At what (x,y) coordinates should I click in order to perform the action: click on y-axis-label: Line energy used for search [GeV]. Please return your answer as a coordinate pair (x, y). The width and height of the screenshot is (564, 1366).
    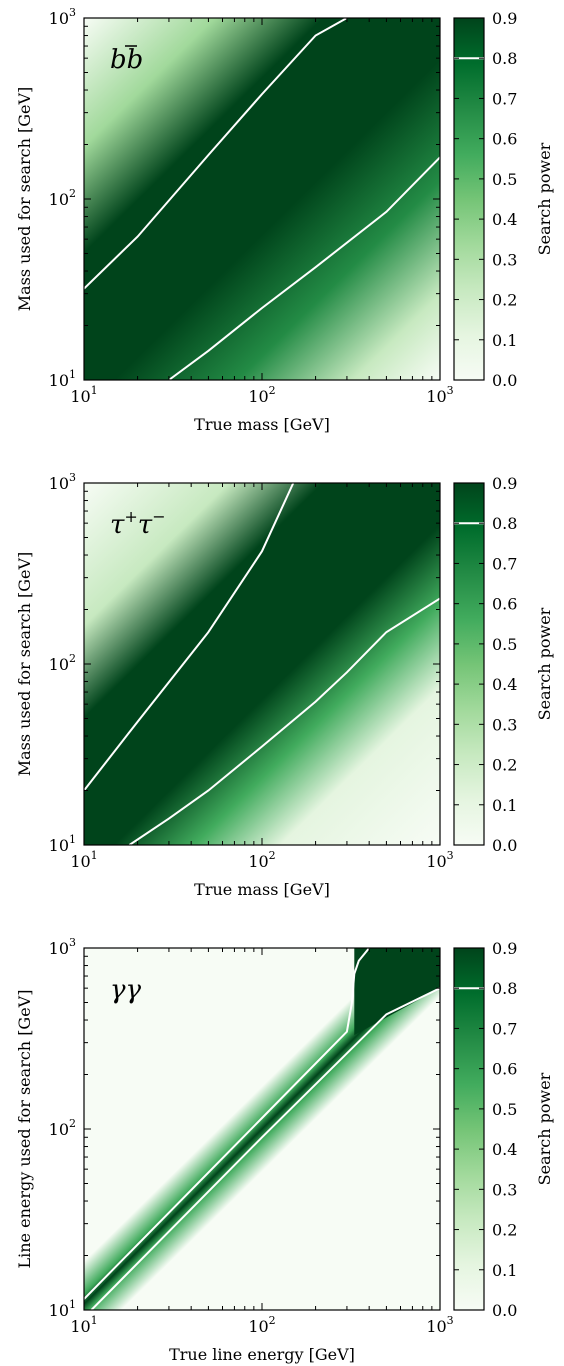
    Looking at the image, I should click on (24, 1129).